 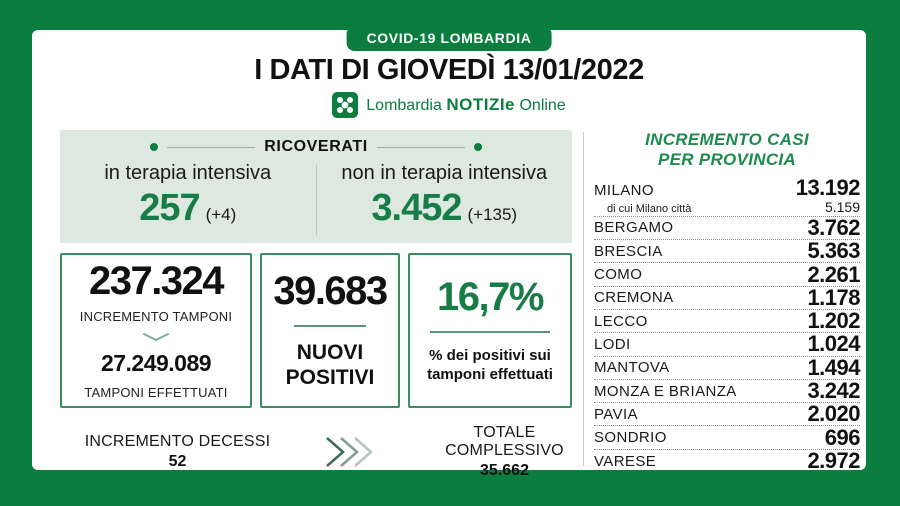 What do you see at coordinates (727, 139) in the screenshot?
I see `province-title-line1: INCREMENTO CASI` at bounding box center [727, 139].